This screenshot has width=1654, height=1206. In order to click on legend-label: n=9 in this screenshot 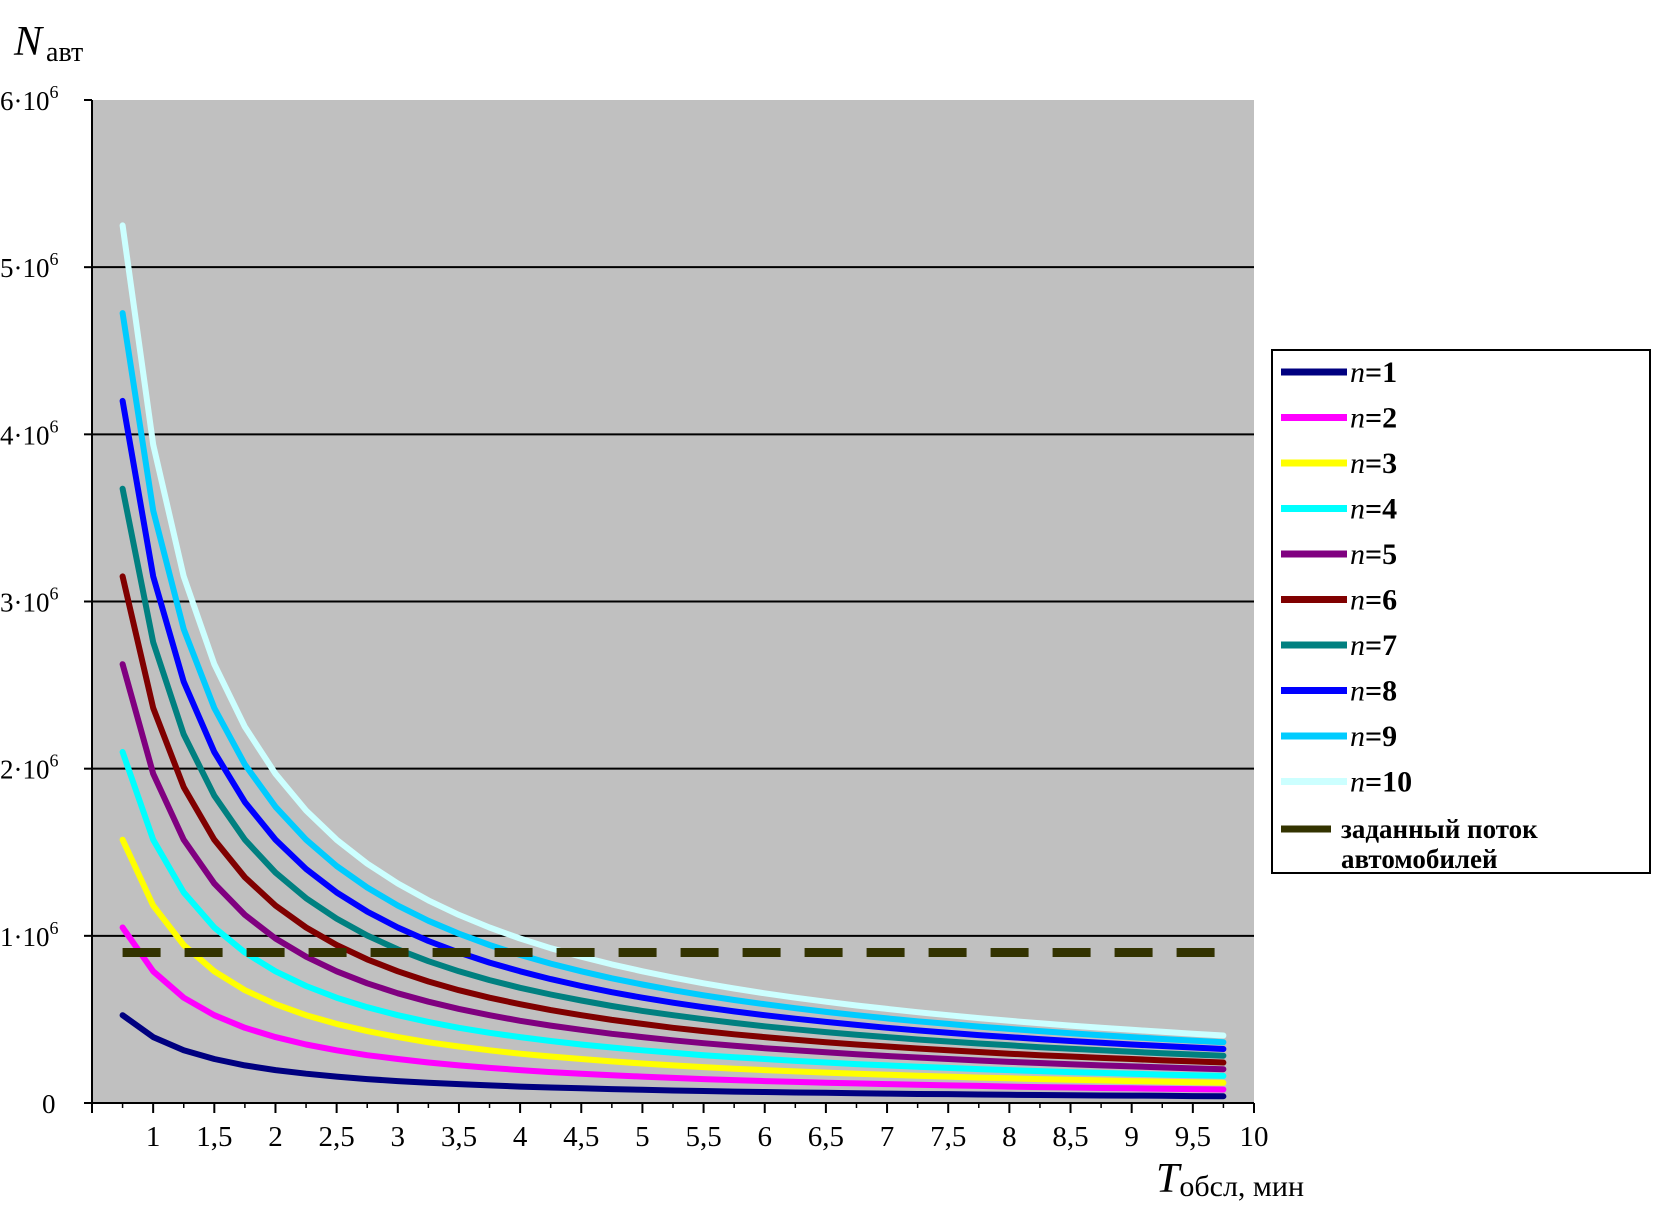, I will do `click(1373, 736)`.